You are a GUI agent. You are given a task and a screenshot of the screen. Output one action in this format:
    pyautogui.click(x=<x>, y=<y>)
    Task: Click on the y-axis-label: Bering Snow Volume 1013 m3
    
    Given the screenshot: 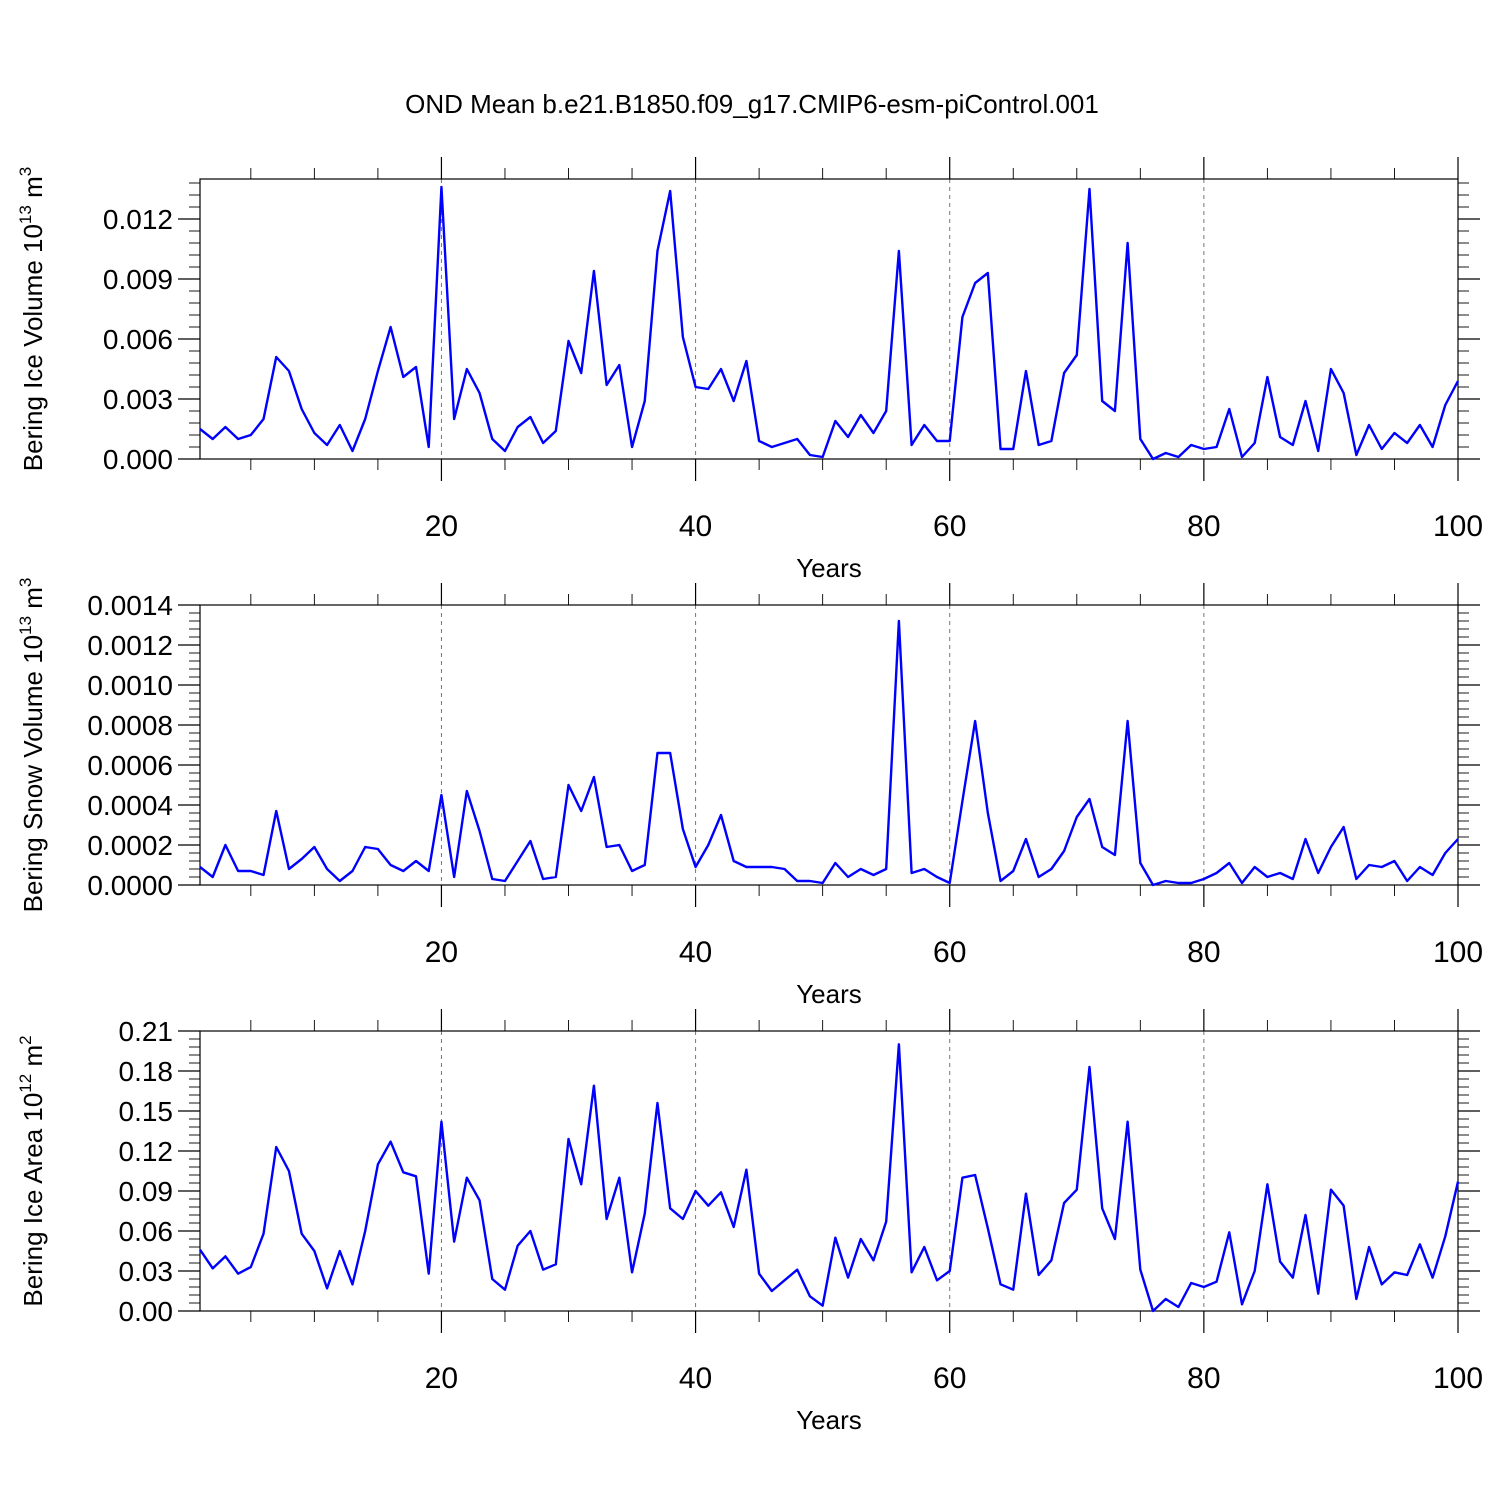 What is the action you would take?
    pyautogui.click(x=32, y=745)
    